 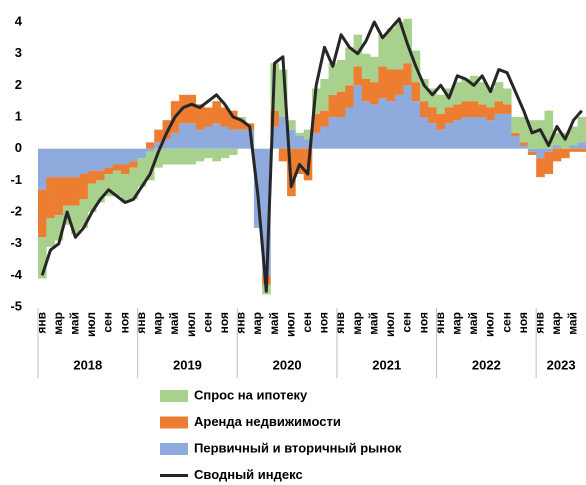 What do you see at coordinates (18, 84) in the screenshot?
I see `y-tick-label: 2` at bounding box center [18, 84].